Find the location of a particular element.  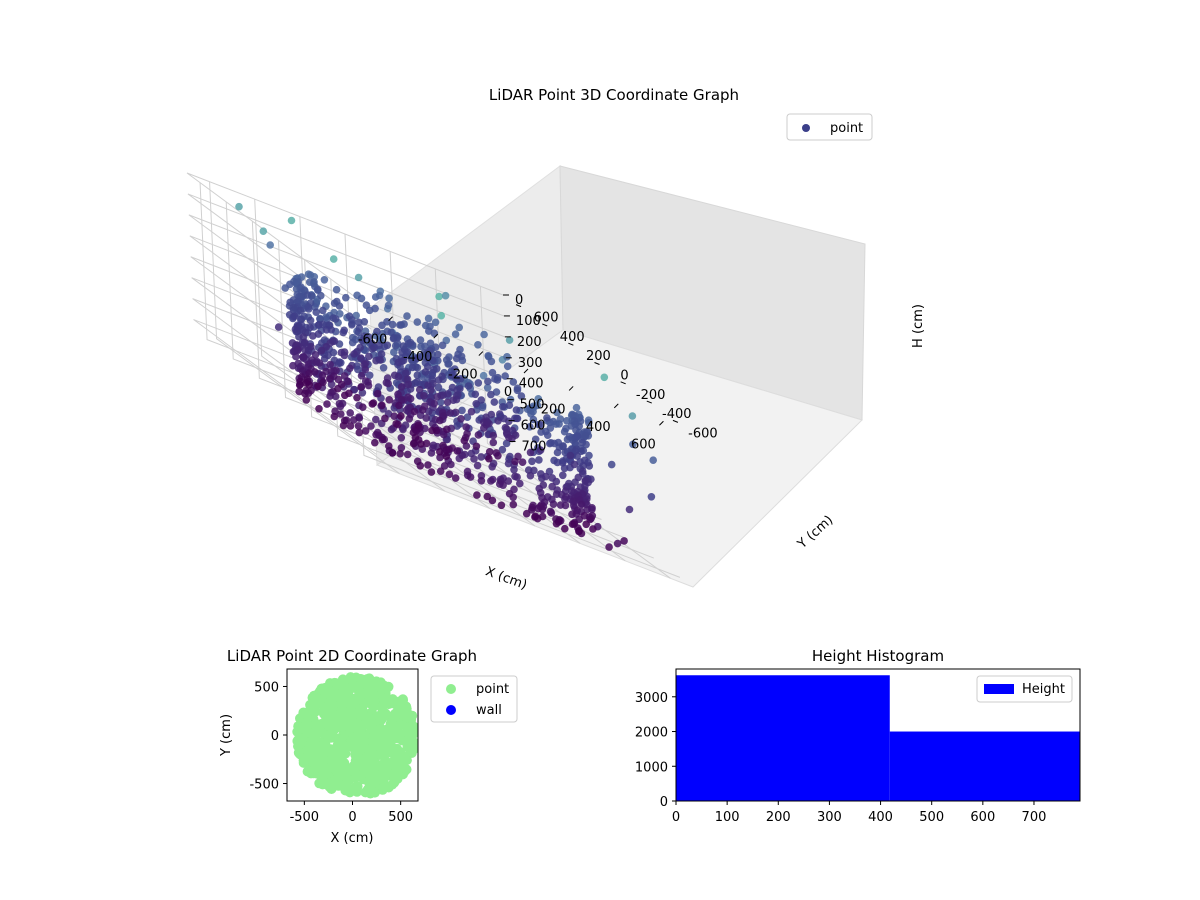

y-tick-label-hist: 1000 is located at coordinates (651, 767).